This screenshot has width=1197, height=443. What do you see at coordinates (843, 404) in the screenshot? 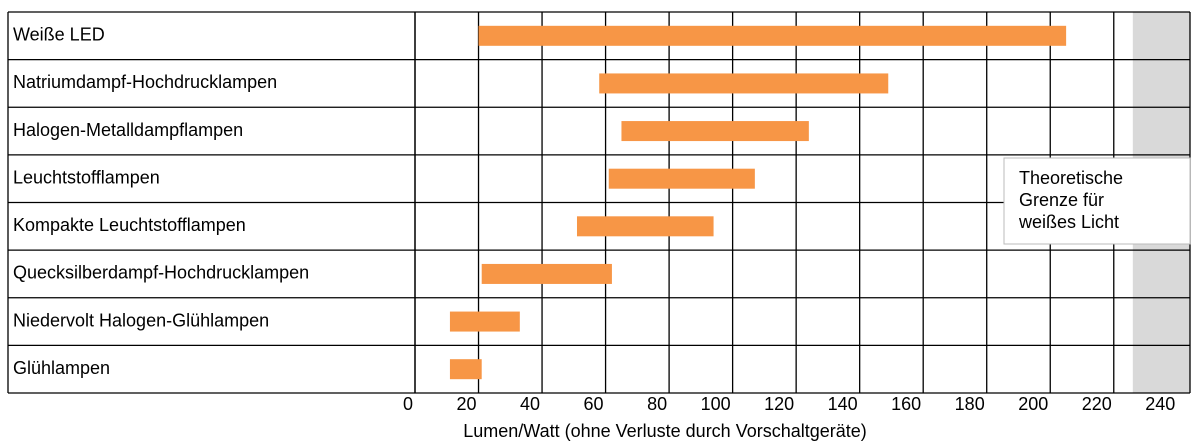
I see `x-tick-label: 140` at bounding box center [843, 404].